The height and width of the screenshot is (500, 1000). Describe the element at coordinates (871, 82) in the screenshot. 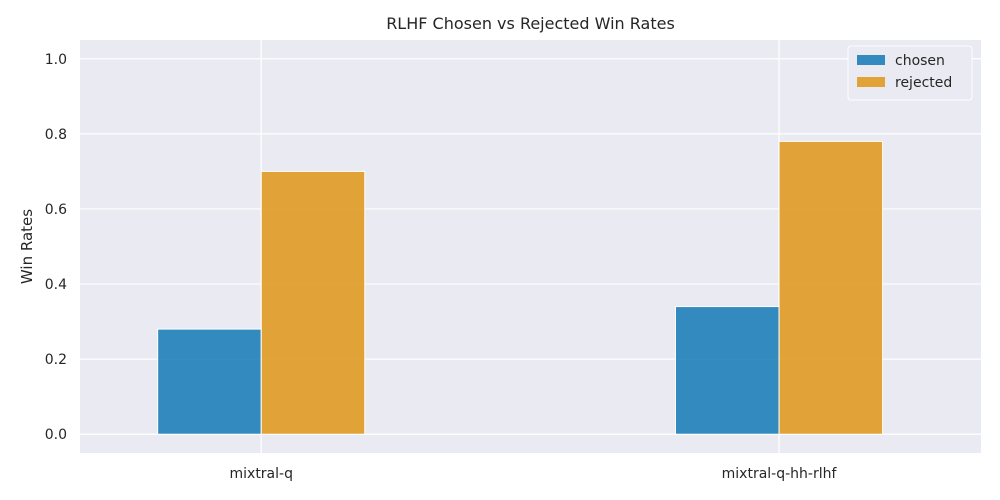

I see `legend-swatch-rejected` at that location.